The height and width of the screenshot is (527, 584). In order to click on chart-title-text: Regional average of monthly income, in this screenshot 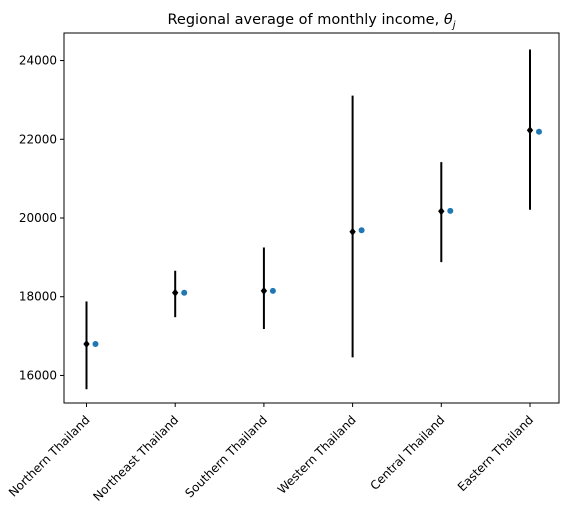, I will do `click(306, 20)`.